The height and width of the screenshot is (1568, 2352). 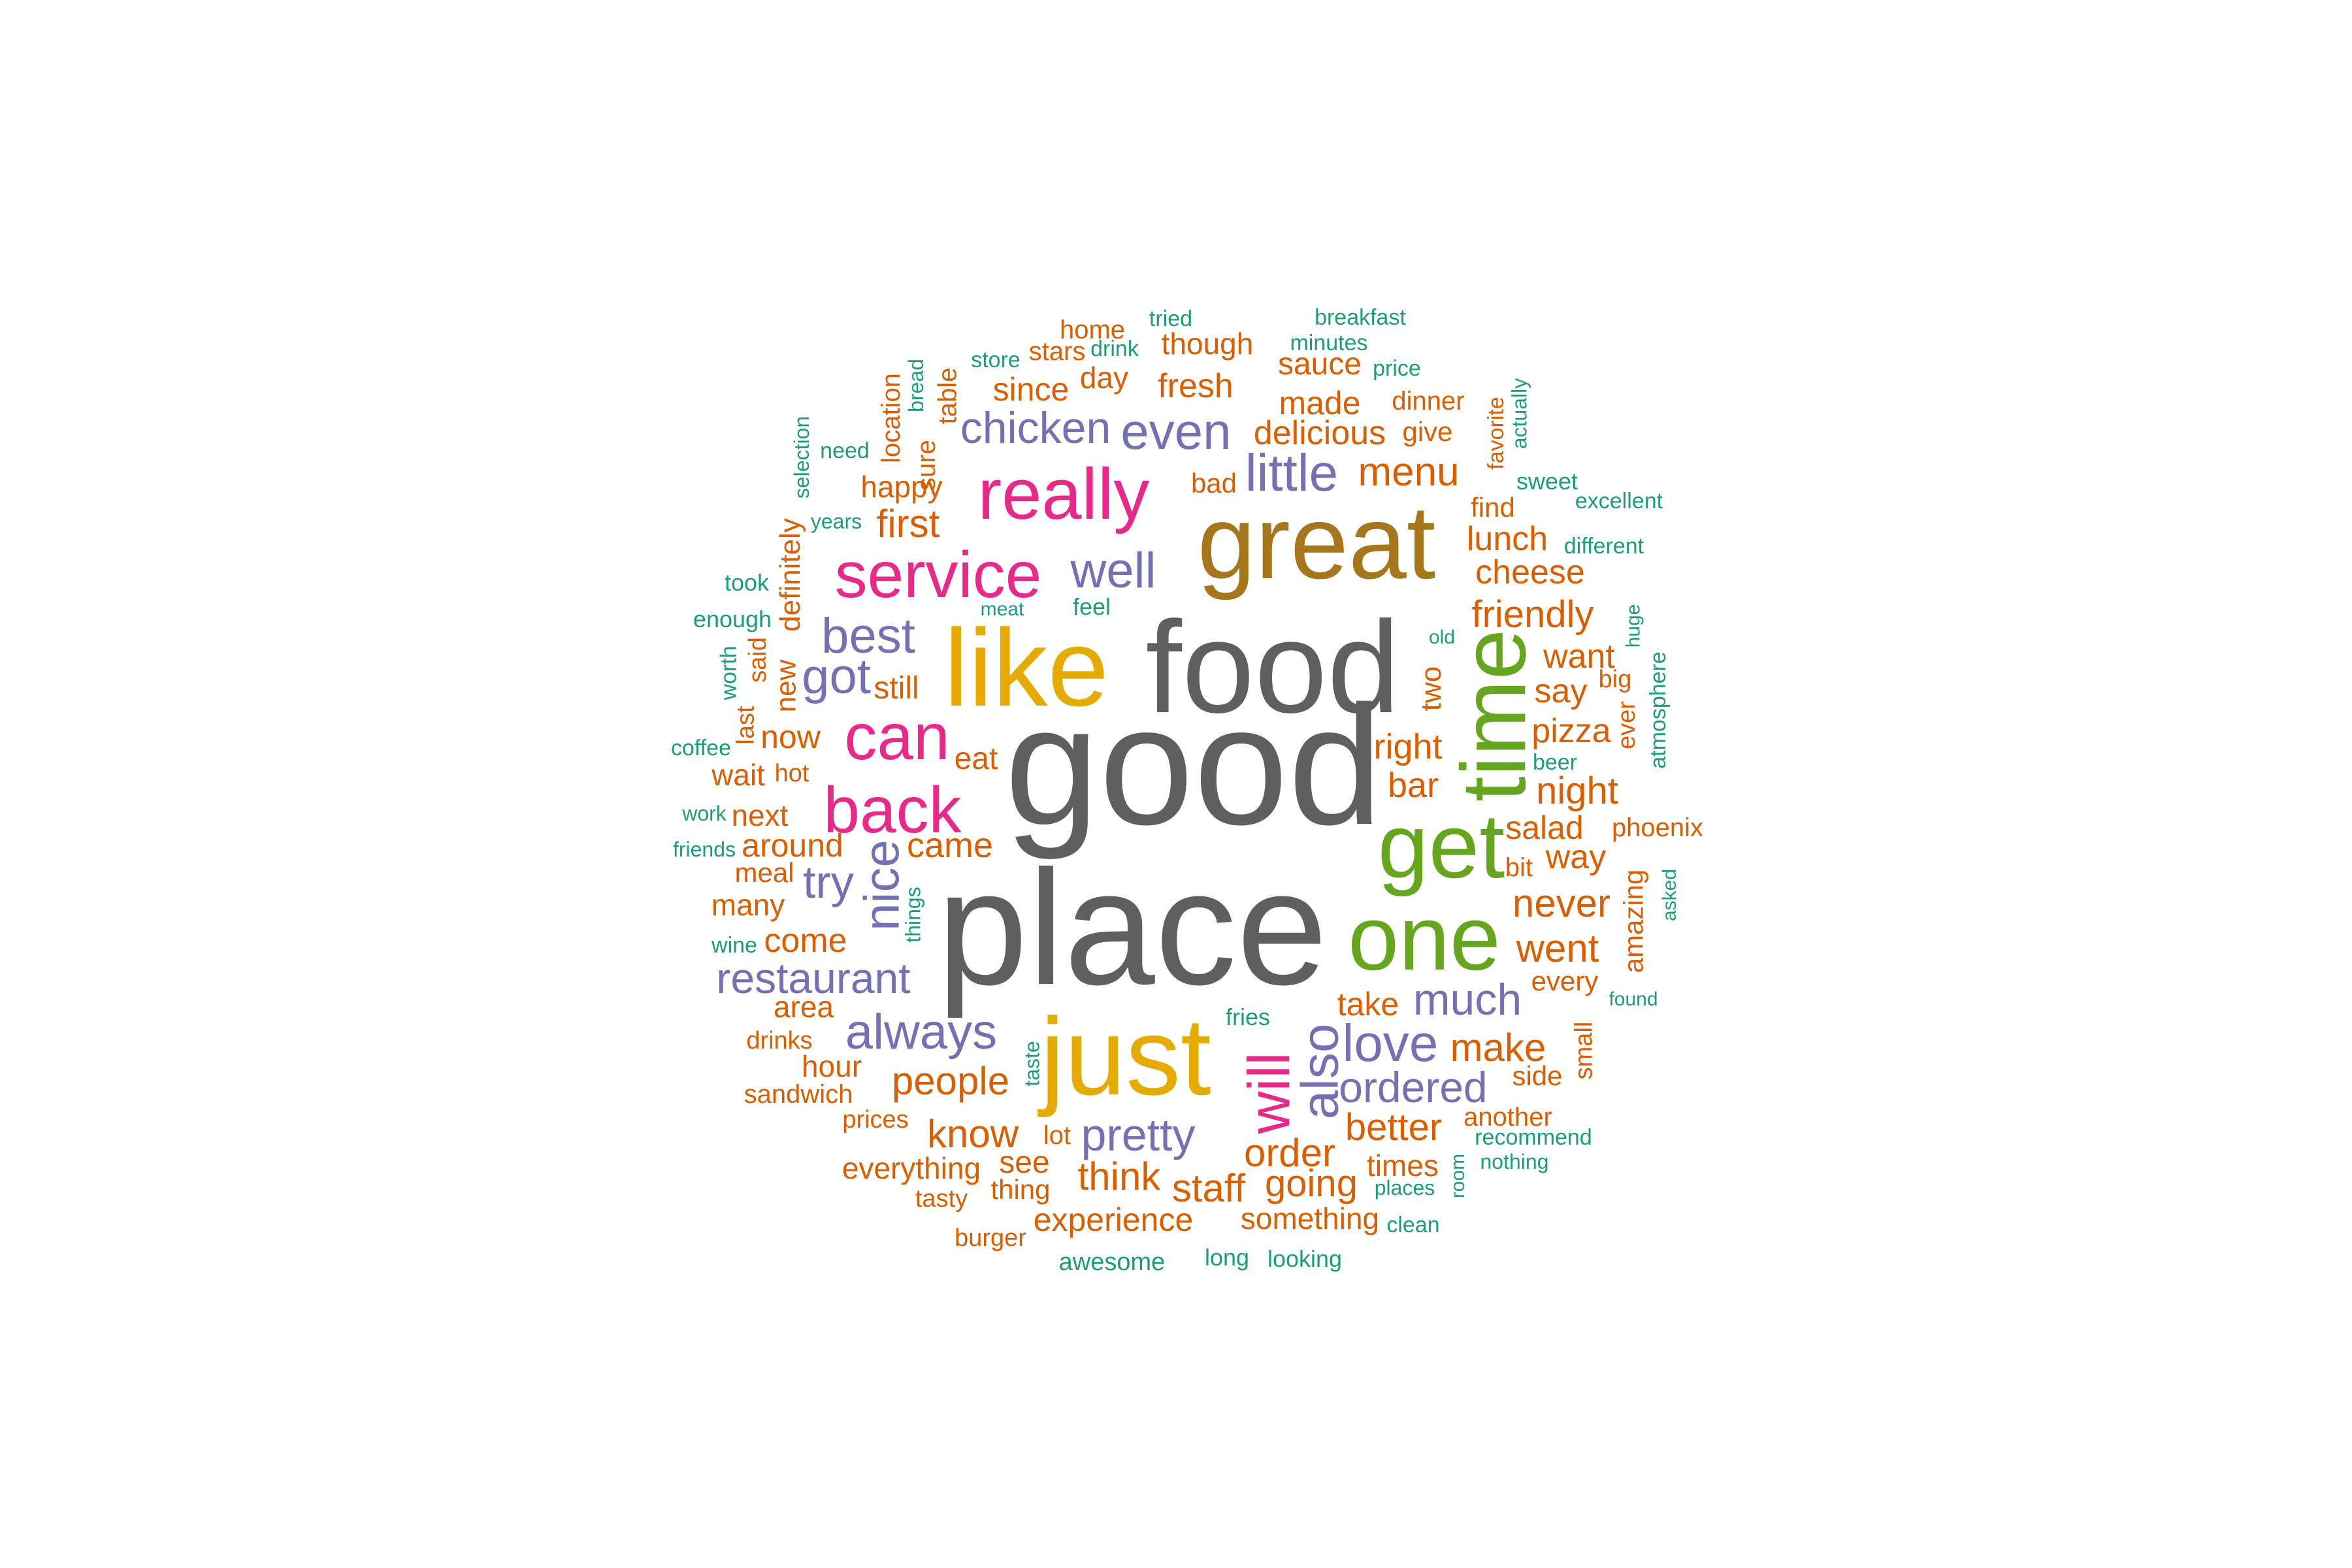 I want to click on word-fresh: fresh, so click(x=1195, y=386).